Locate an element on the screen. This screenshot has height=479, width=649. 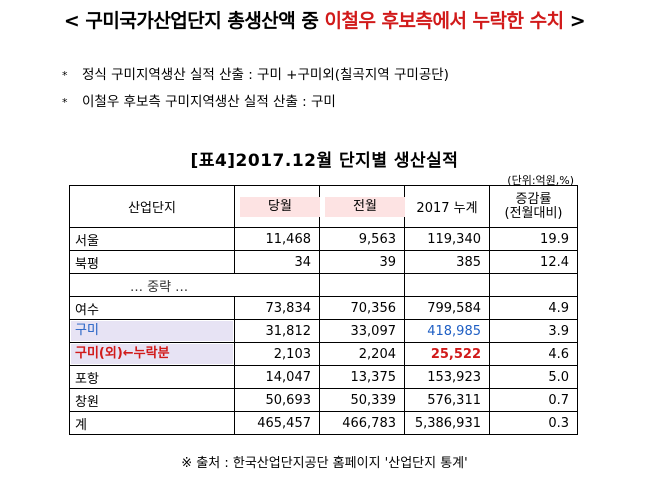
unit-label: (단위:억원,%) is located at coordinates (540, 180).